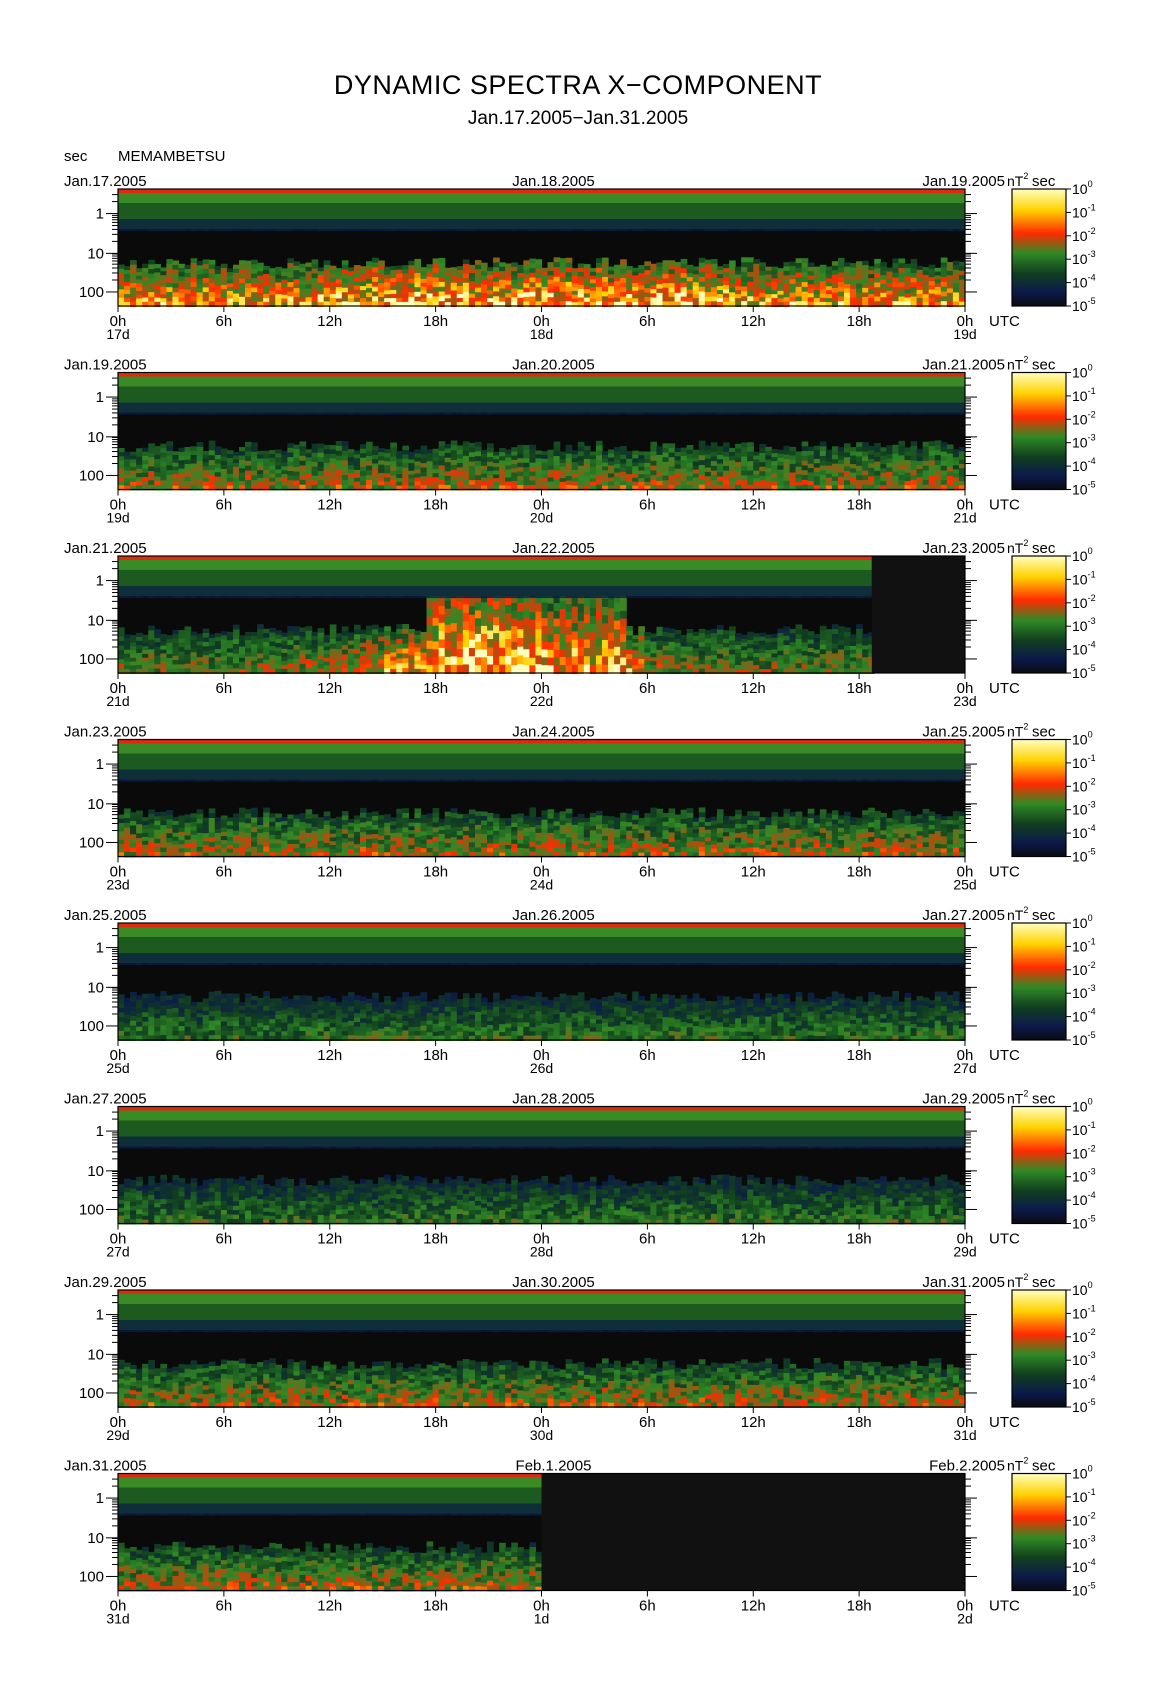 The image size is (1156, 1704). I want to click on day-label: 21d, so click(964, 518).